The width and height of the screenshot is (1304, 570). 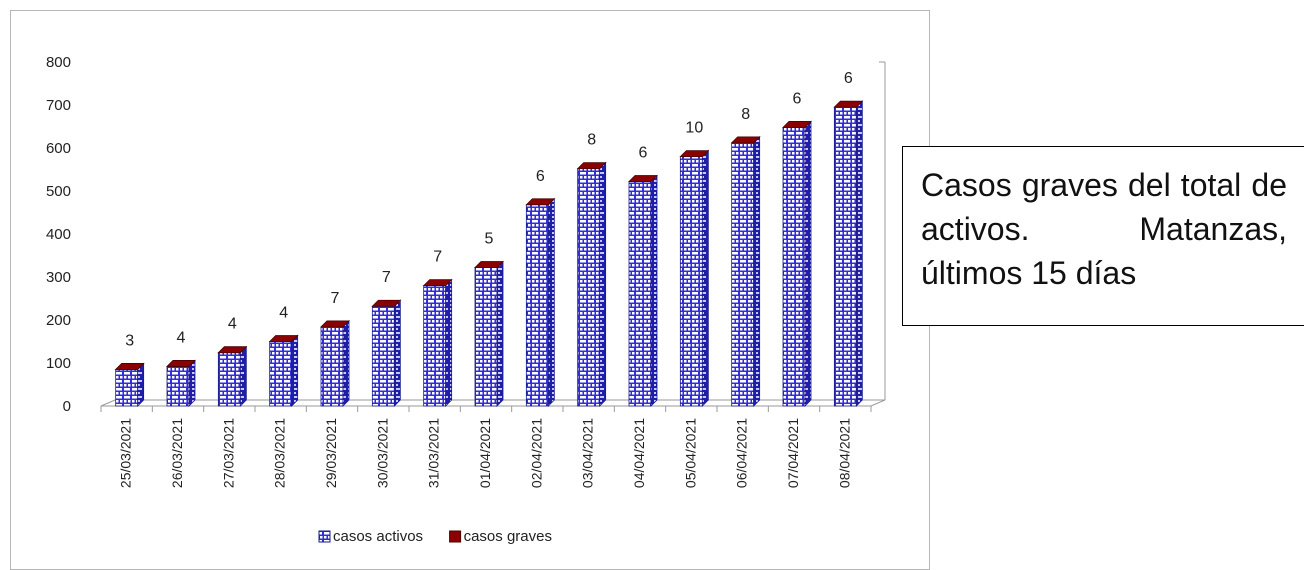 What do you see at coordinates (58, 105) in the screenshot?
I see `y-tick-label: 700` at bounding box center [58, 105].